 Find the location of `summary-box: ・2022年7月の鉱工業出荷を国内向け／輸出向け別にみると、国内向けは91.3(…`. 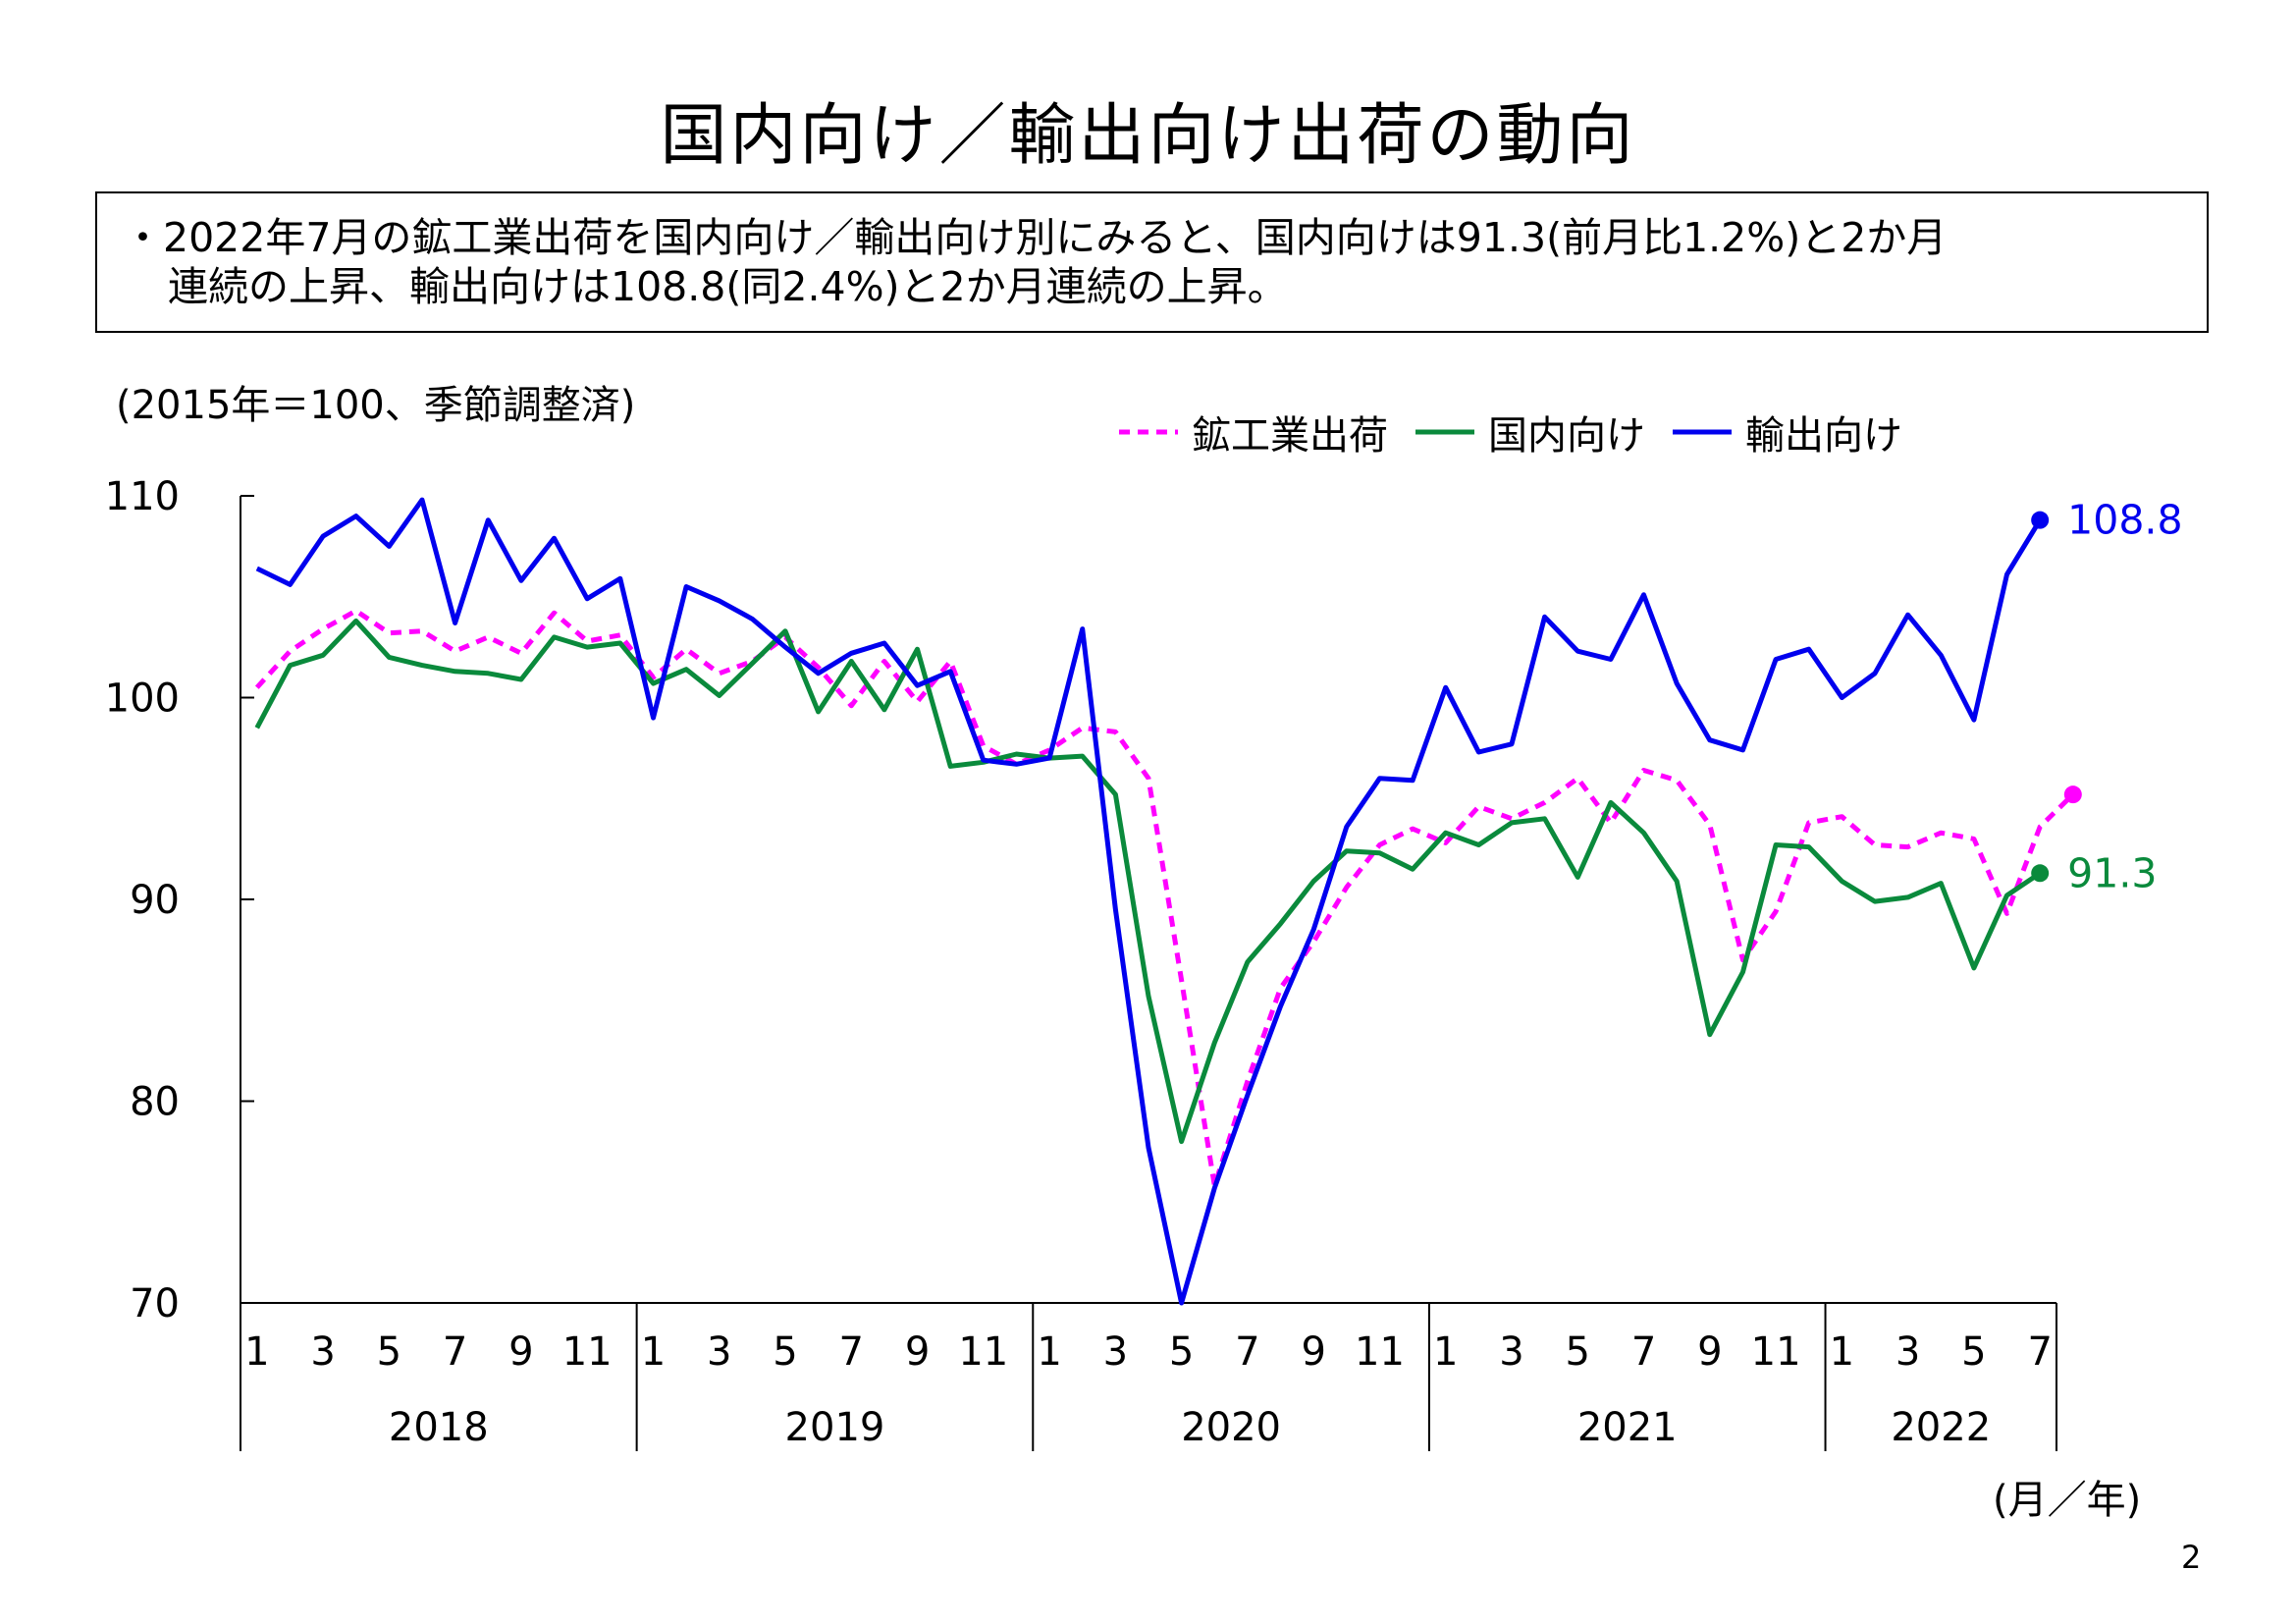

summary-box: ・2022年7月の鉱工業出荷を国内向け／輸出向け別にみると、国内向けは91.3(… is located at coordinates (1152, 262).